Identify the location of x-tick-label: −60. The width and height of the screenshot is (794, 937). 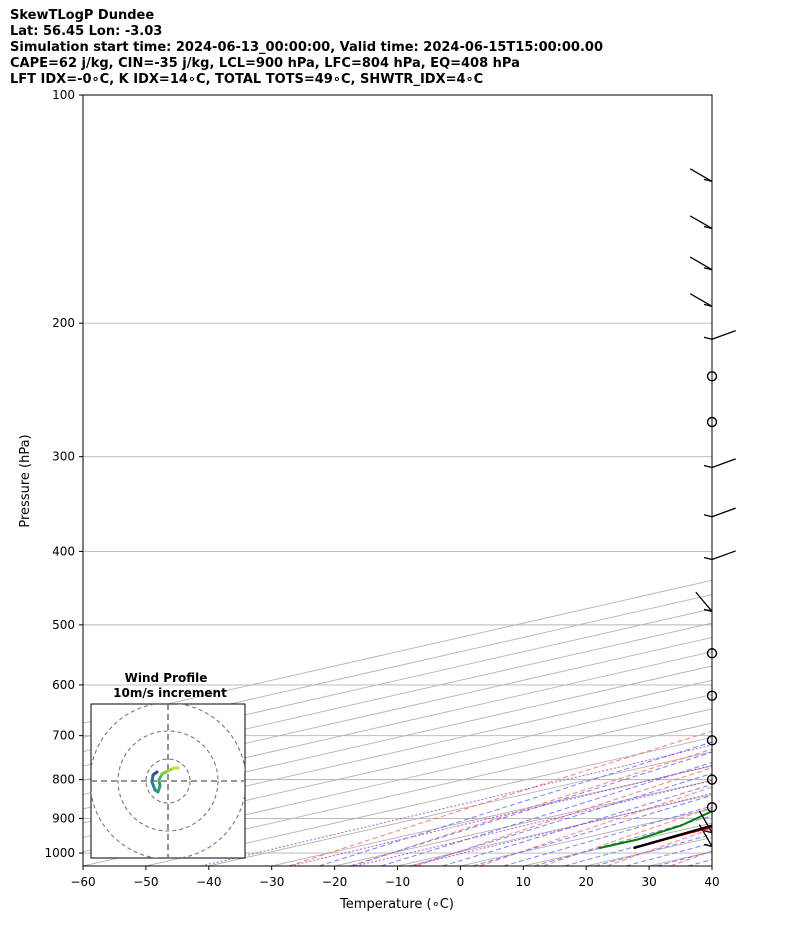
(82, 882).